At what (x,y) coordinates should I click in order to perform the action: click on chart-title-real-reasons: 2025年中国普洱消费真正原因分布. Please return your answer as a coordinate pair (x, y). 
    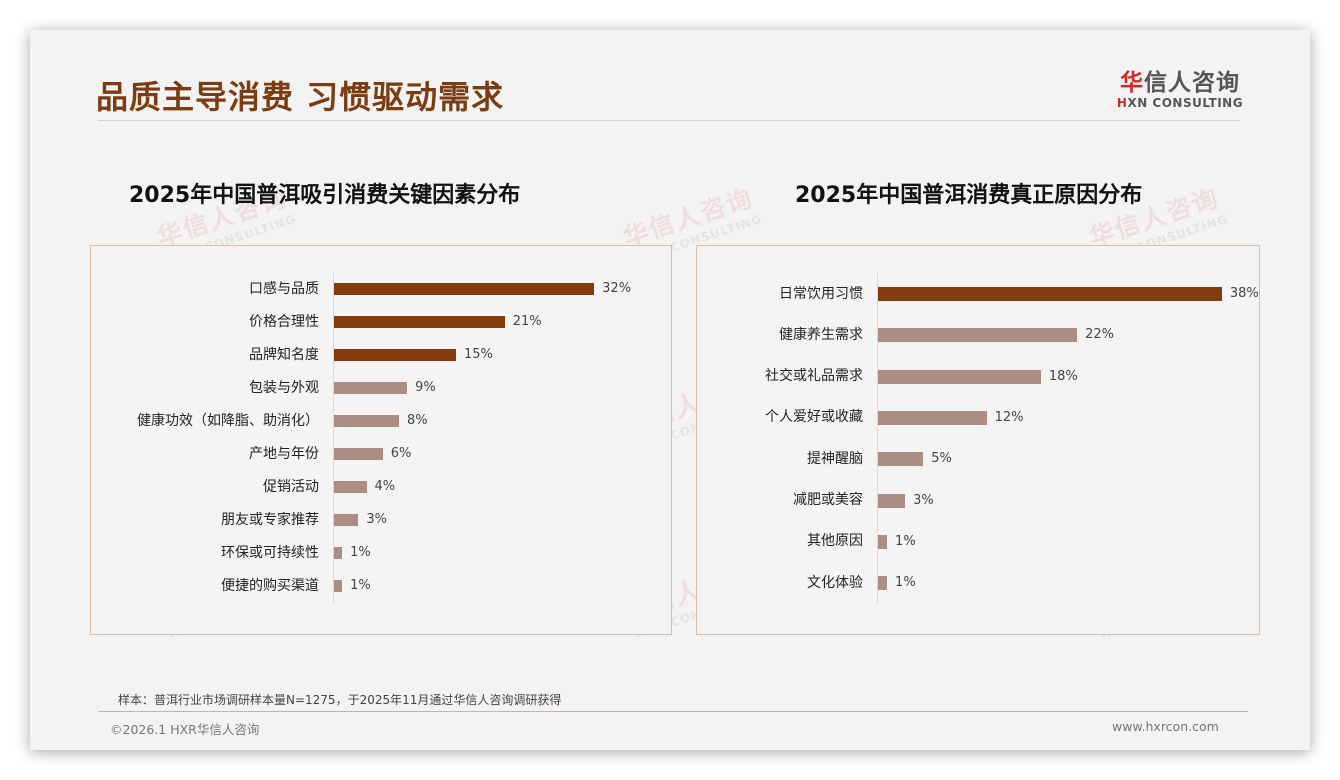
    Looking at the image, I should click on (969, 195).